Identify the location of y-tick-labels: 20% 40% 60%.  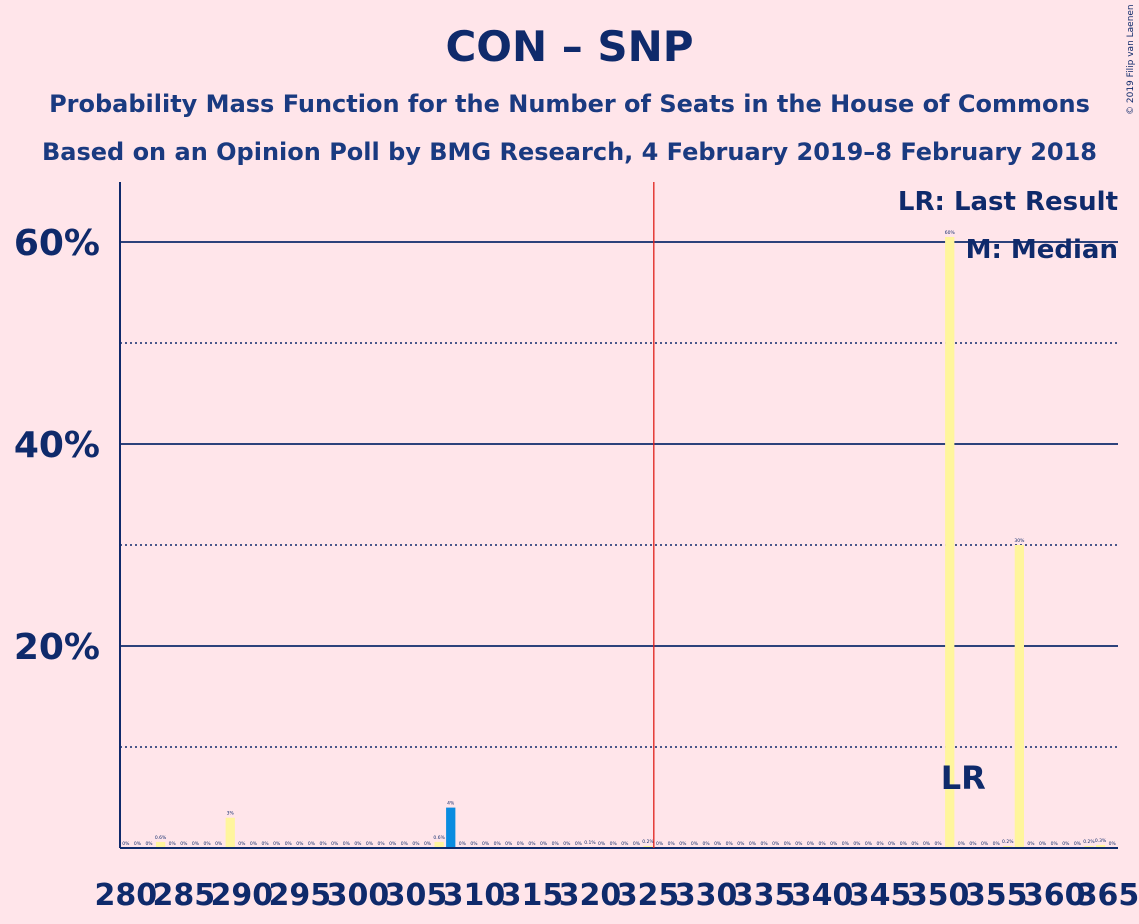
(57, 445).